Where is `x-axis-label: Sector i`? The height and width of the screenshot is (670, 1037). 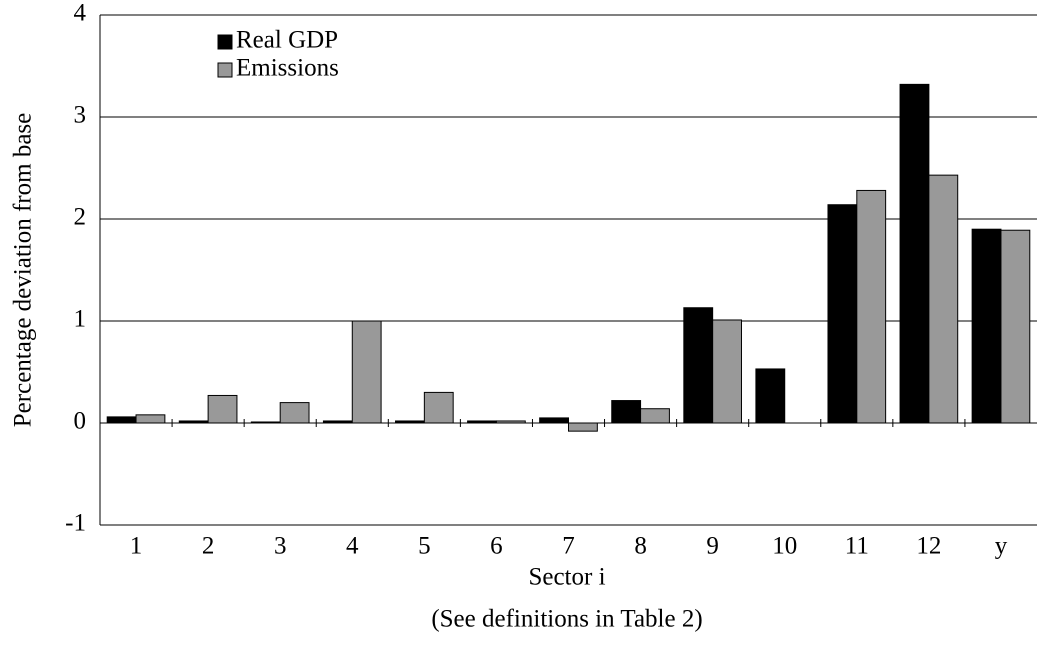
x-axis-label: Sector i is located at coordinates (566, 577).